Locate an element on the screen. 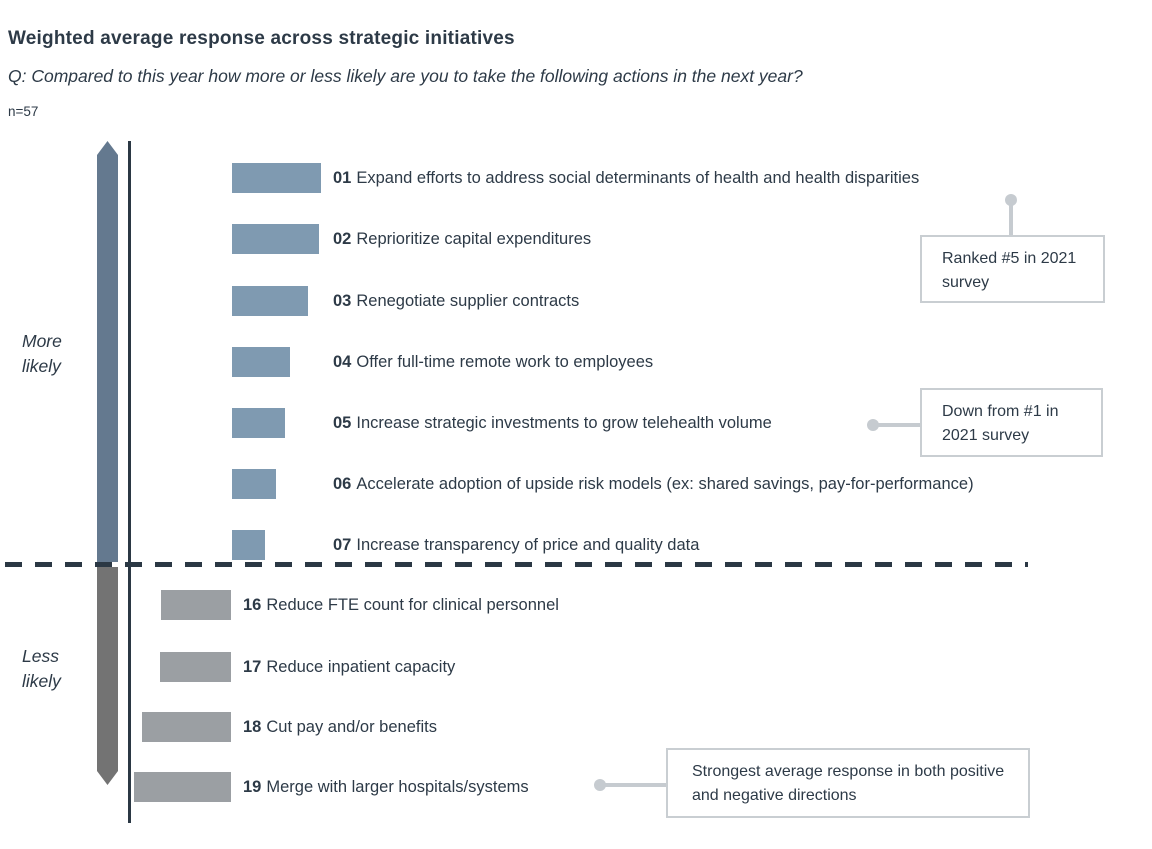 The image size is (1152, 849). item-text: Reduce FTE count for clinical personnel is located at coordinates (412, 605).